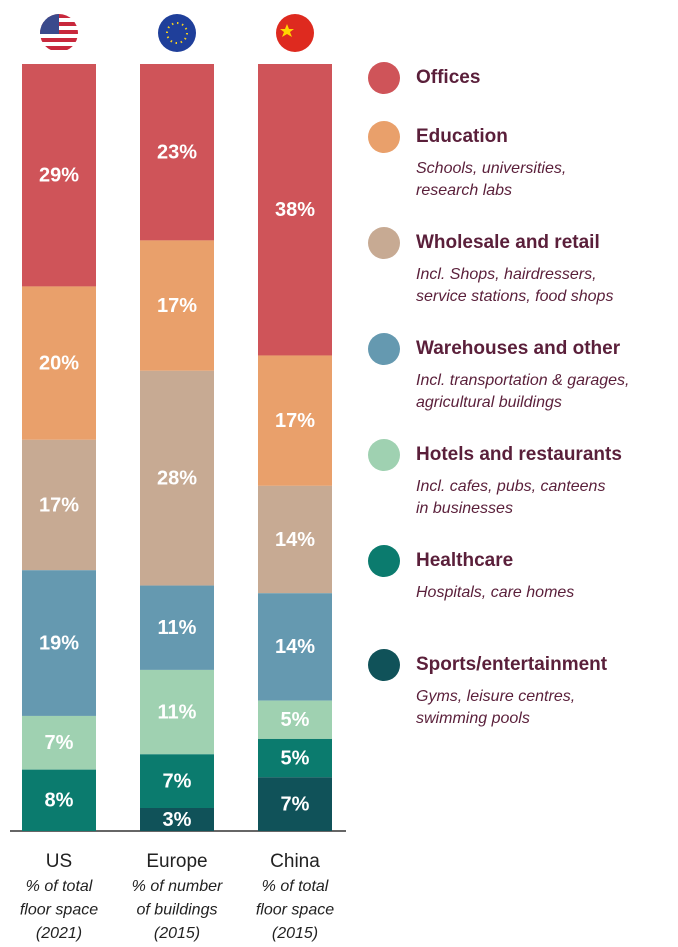 The image size is (678, 947). Describe the element at coordinates (518, 348) in the screenshot. I see `legend-label: Warehouses and other` at that location.